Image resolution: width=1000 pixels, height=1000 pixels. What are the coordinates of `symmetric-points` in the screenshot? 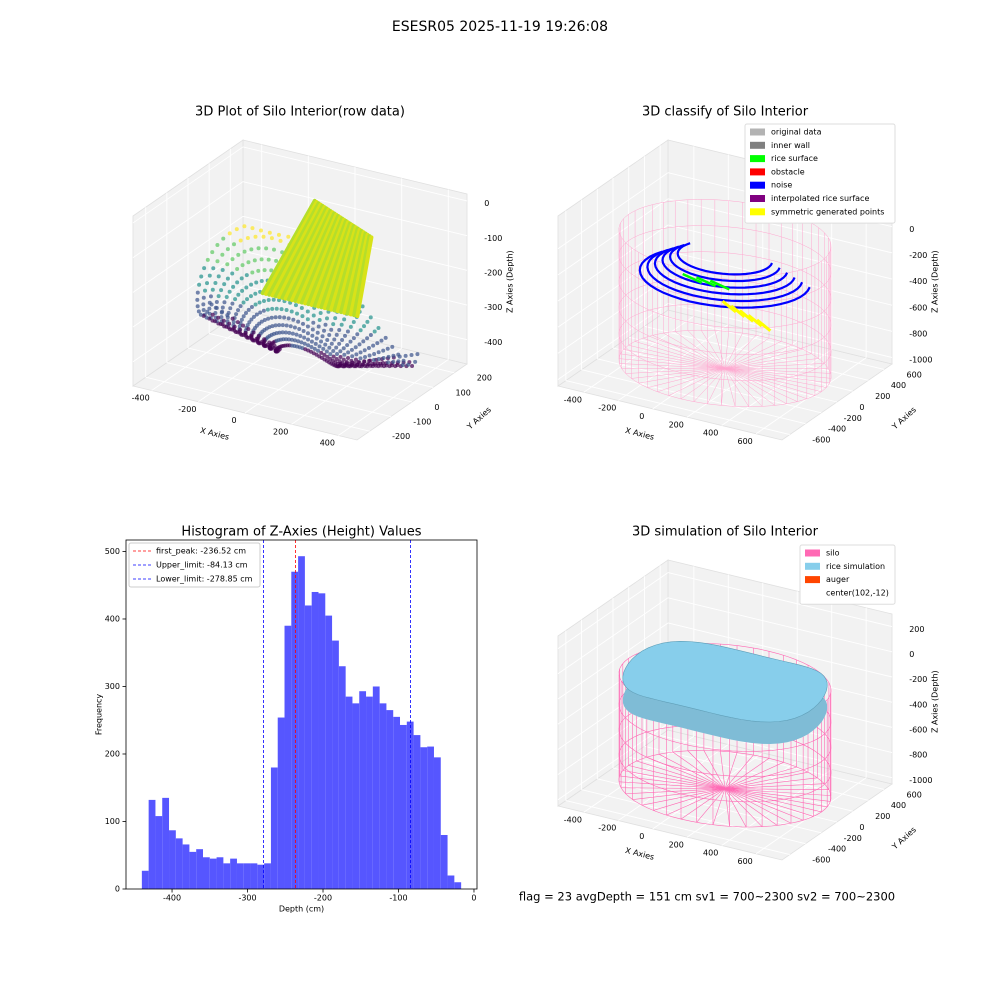 It's located at (755, 321).